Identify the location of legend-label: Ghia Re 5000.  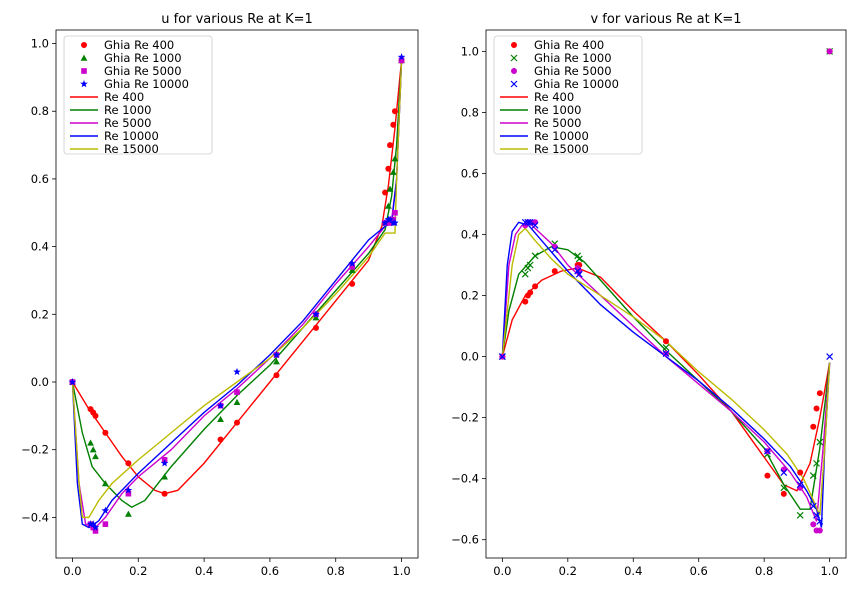
(573, 71).